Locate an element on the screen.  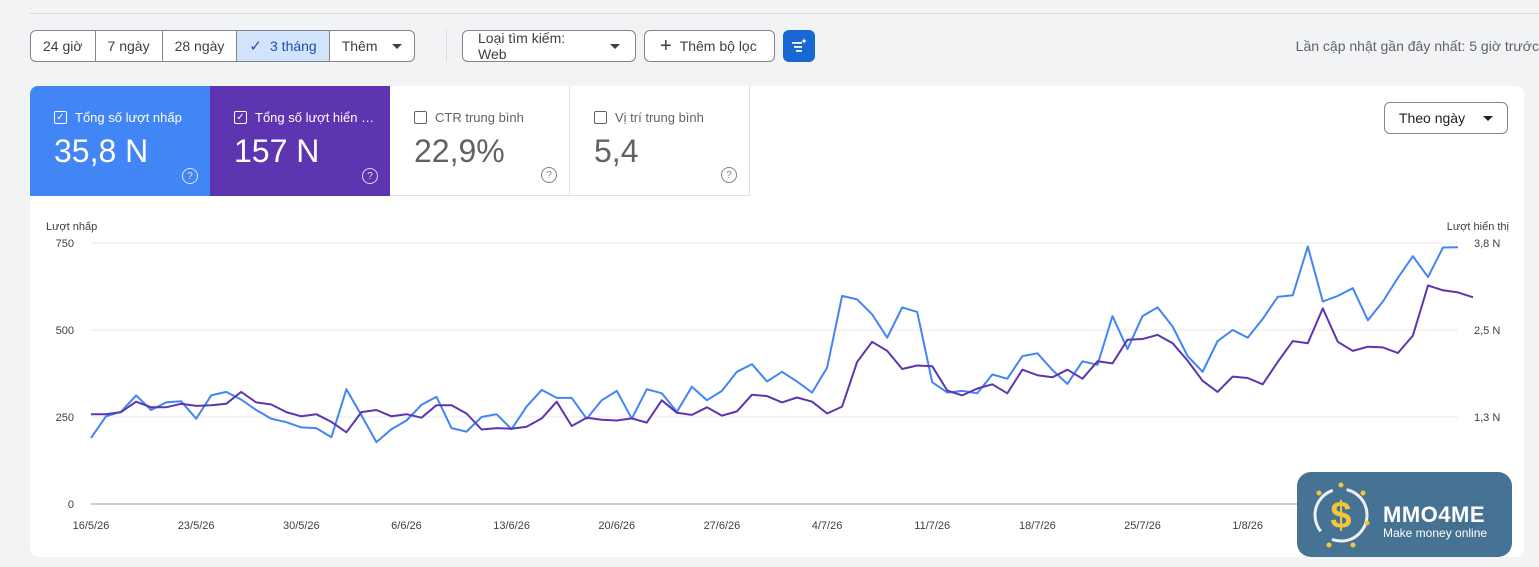
filter-settings-button is located at coordinates (799, 46).